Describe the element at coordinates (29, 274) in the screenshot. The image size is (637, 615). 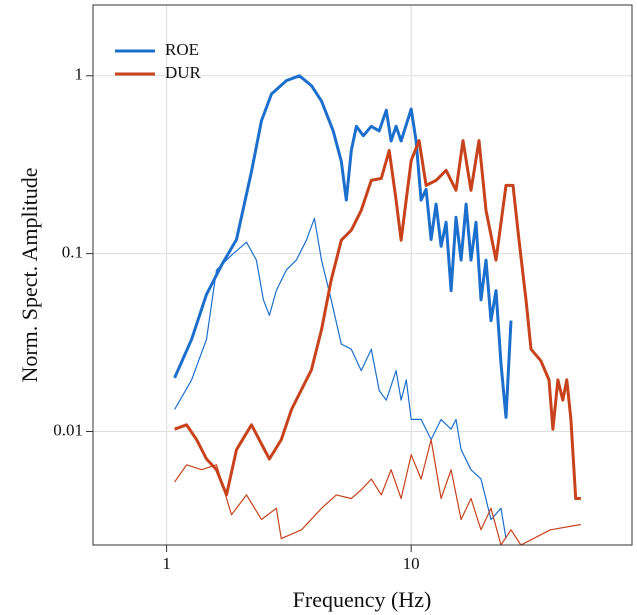
I see `y-axis-title: Norm. Spect. Amplitude` at that location.